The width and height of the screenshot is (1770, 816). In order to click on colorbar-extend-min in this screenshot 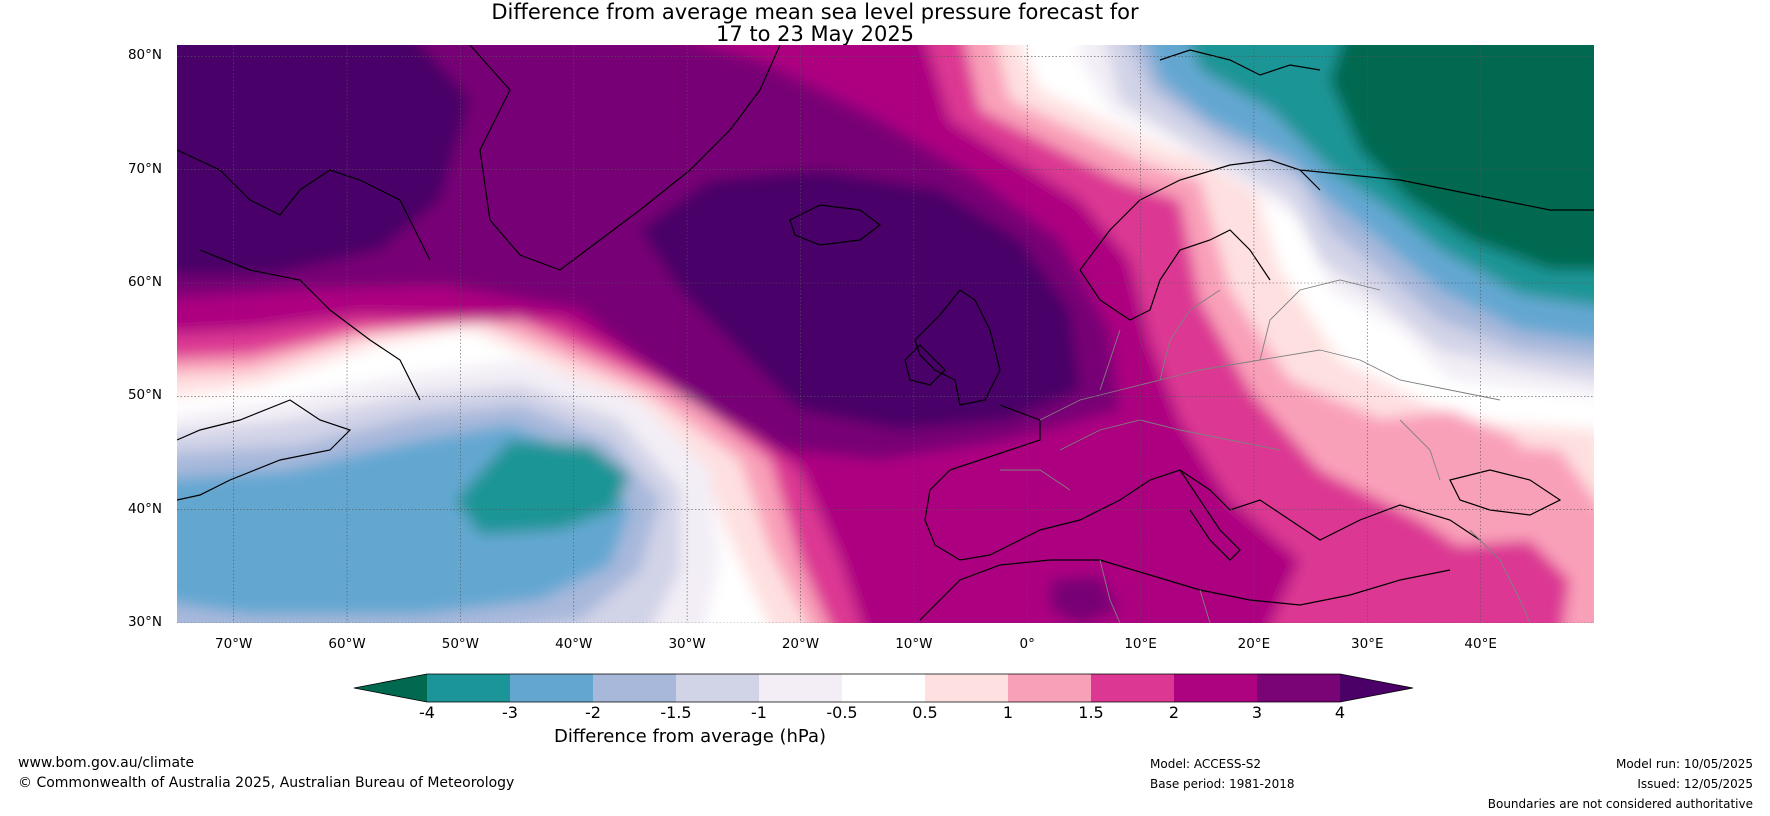, I will do `click(390, 688)`.